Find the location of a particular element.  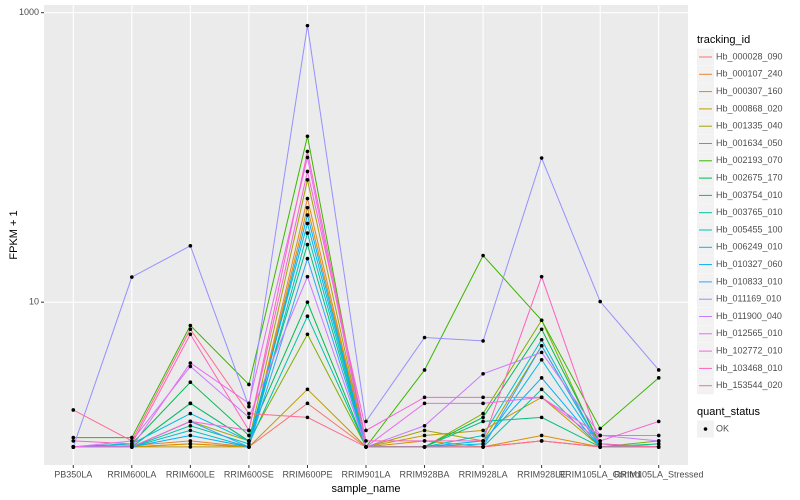

legend-label: Hb_011900_040 is located at coordinates (749, 316).